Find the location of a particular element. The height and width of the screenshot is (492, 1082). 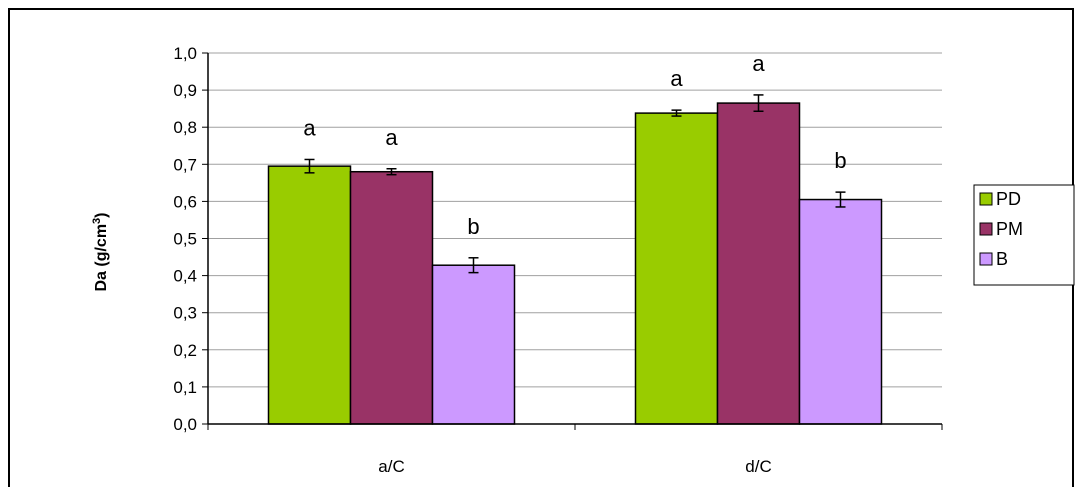

y-tick-label: 1,0 is located at coordinates (185, 53).